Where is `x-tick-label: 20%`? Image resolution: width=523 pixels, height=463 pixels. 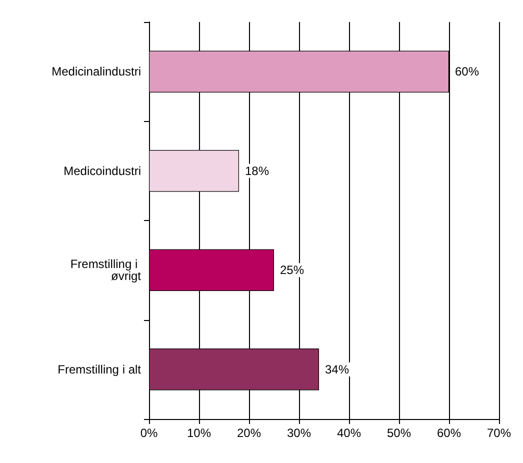
x-tick-label: 20% is located at coordinates (249, 433).